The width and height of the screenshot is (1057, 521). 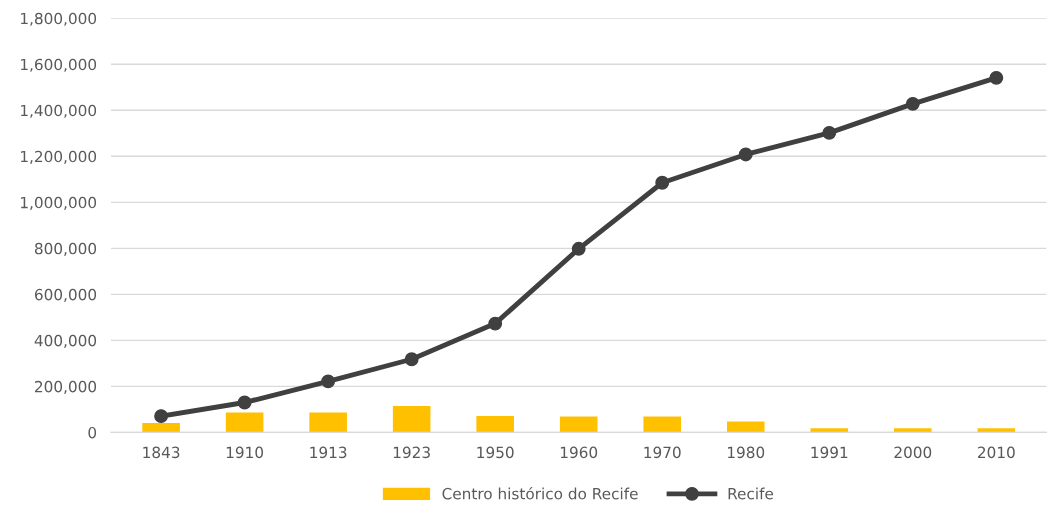 I want to click on x-tick-label: 1991, so click(x=829, y=452).